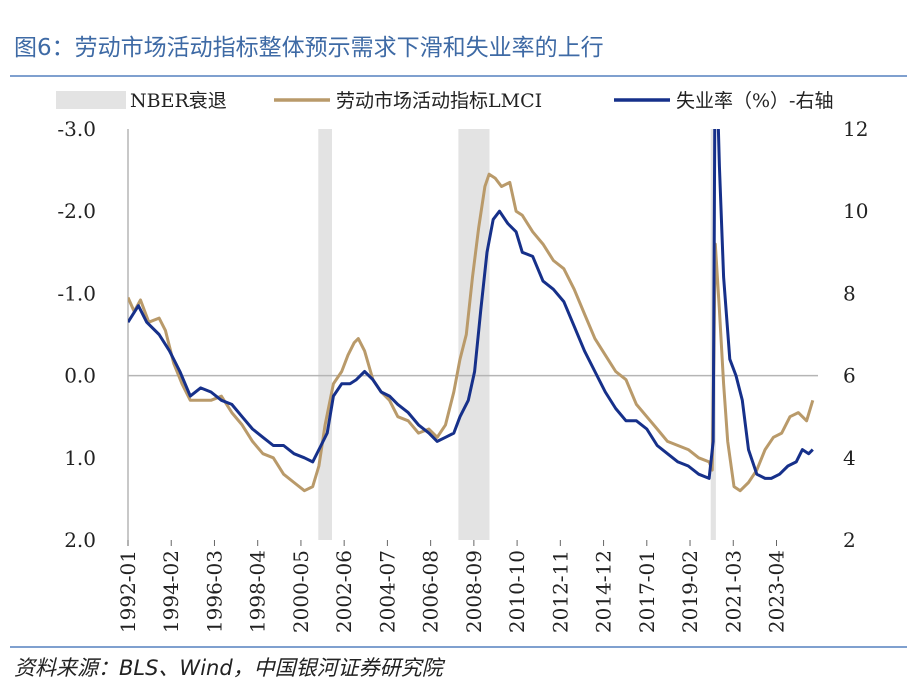 The image size is (917, 691). What do you see at coordinates (128, 591) in the screenshot?
I see `x-tick-label: 1992-01` at bounding box center [128, 591].